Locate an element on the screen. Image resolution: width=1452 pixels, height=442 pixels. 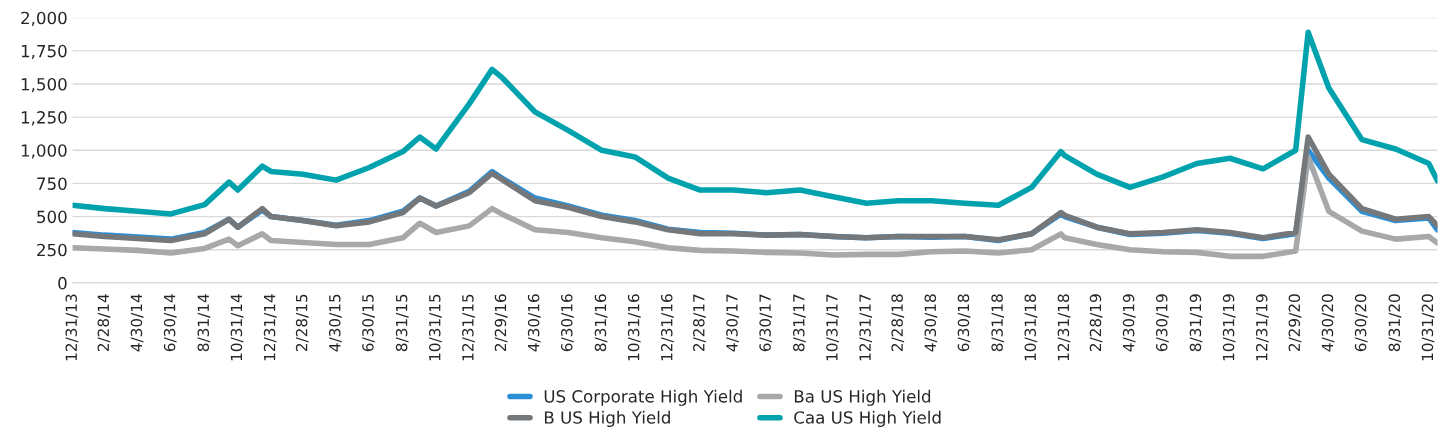
x-tick-label: 10/31/16 is located at coordinates (634, 327).